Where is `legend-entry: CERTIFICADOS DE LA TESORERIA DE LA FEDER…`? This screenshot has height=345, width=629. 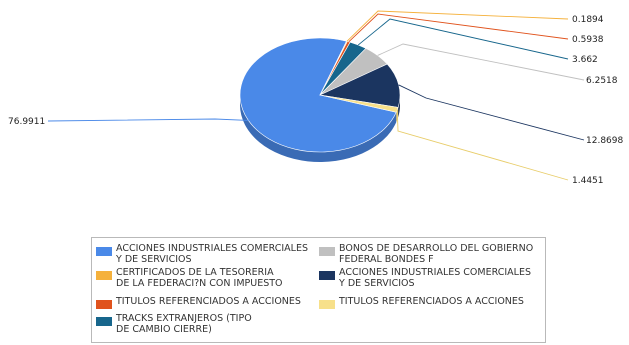 legend-entry: CERTIFICADOS DE LA TESORERIA DE LA FEDER… is located at coordinates (189, 278).